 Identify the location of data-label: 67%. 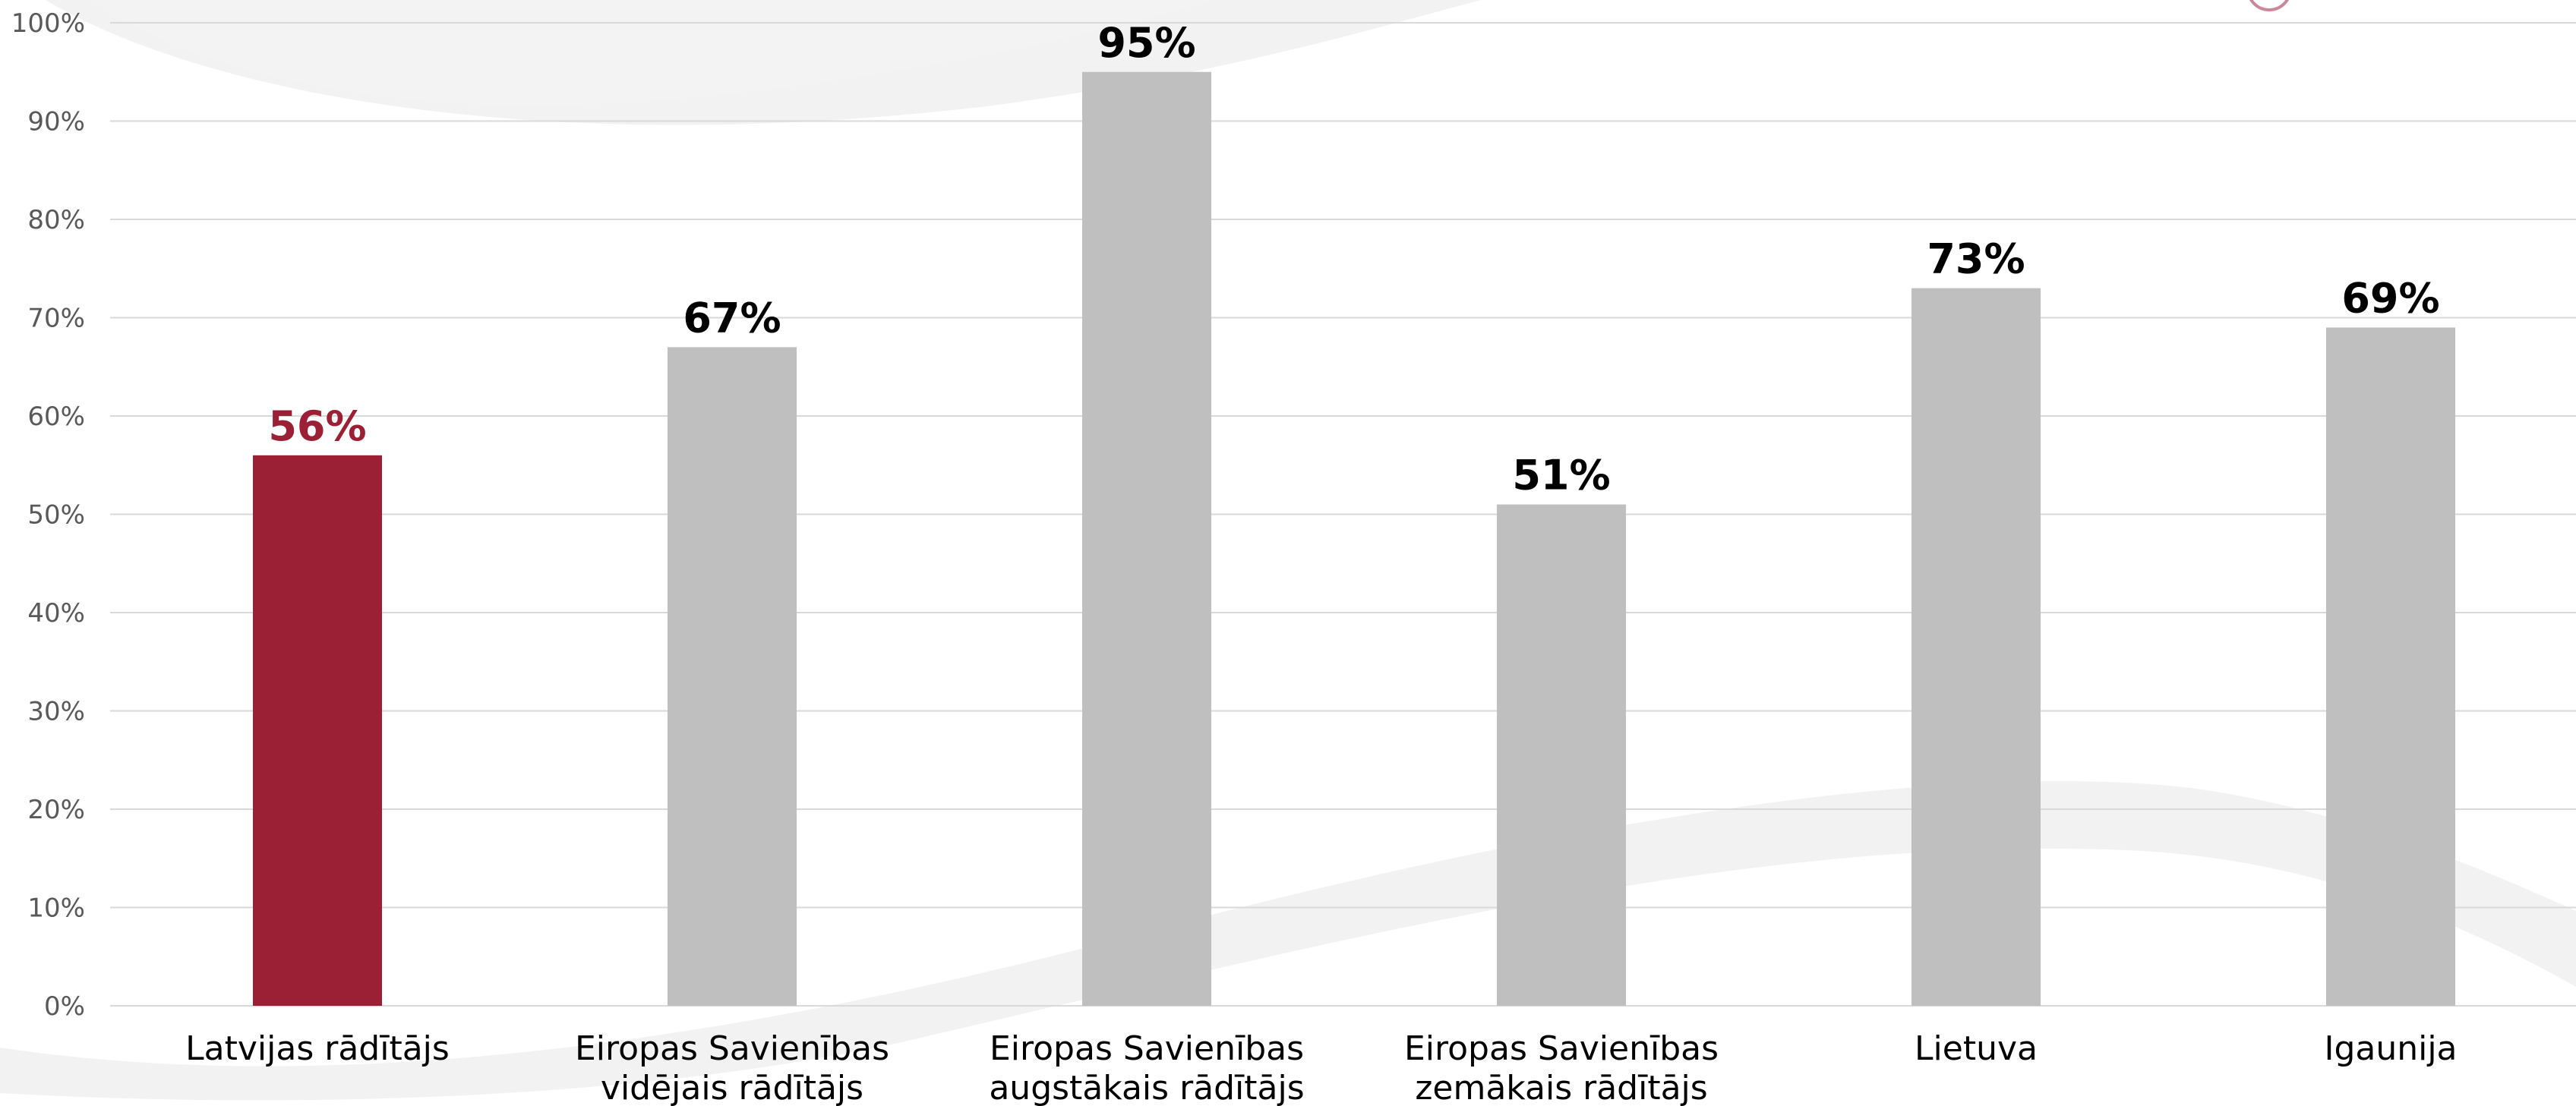
(732, 318).